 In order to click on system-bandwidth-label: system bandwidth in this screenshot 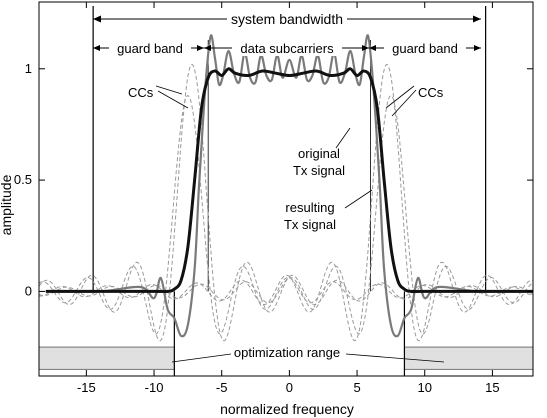, I will do `click(287, 19)`.